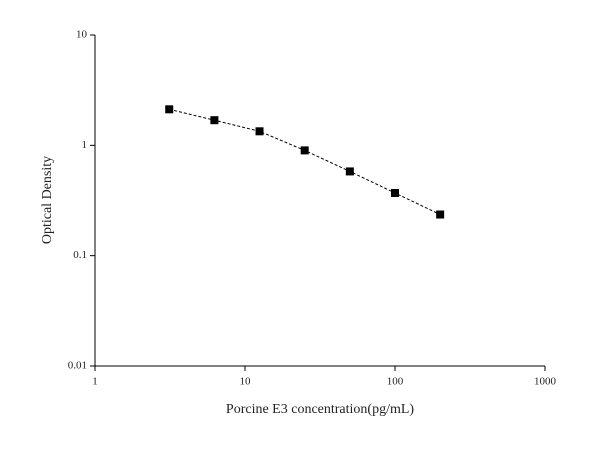 The width and height of the screenshot is (600, 473). What do you see at coordinates (47, 200) in the screenshot?
I see `y-axis-label: Optical Density` at bounding box center [47, 200].